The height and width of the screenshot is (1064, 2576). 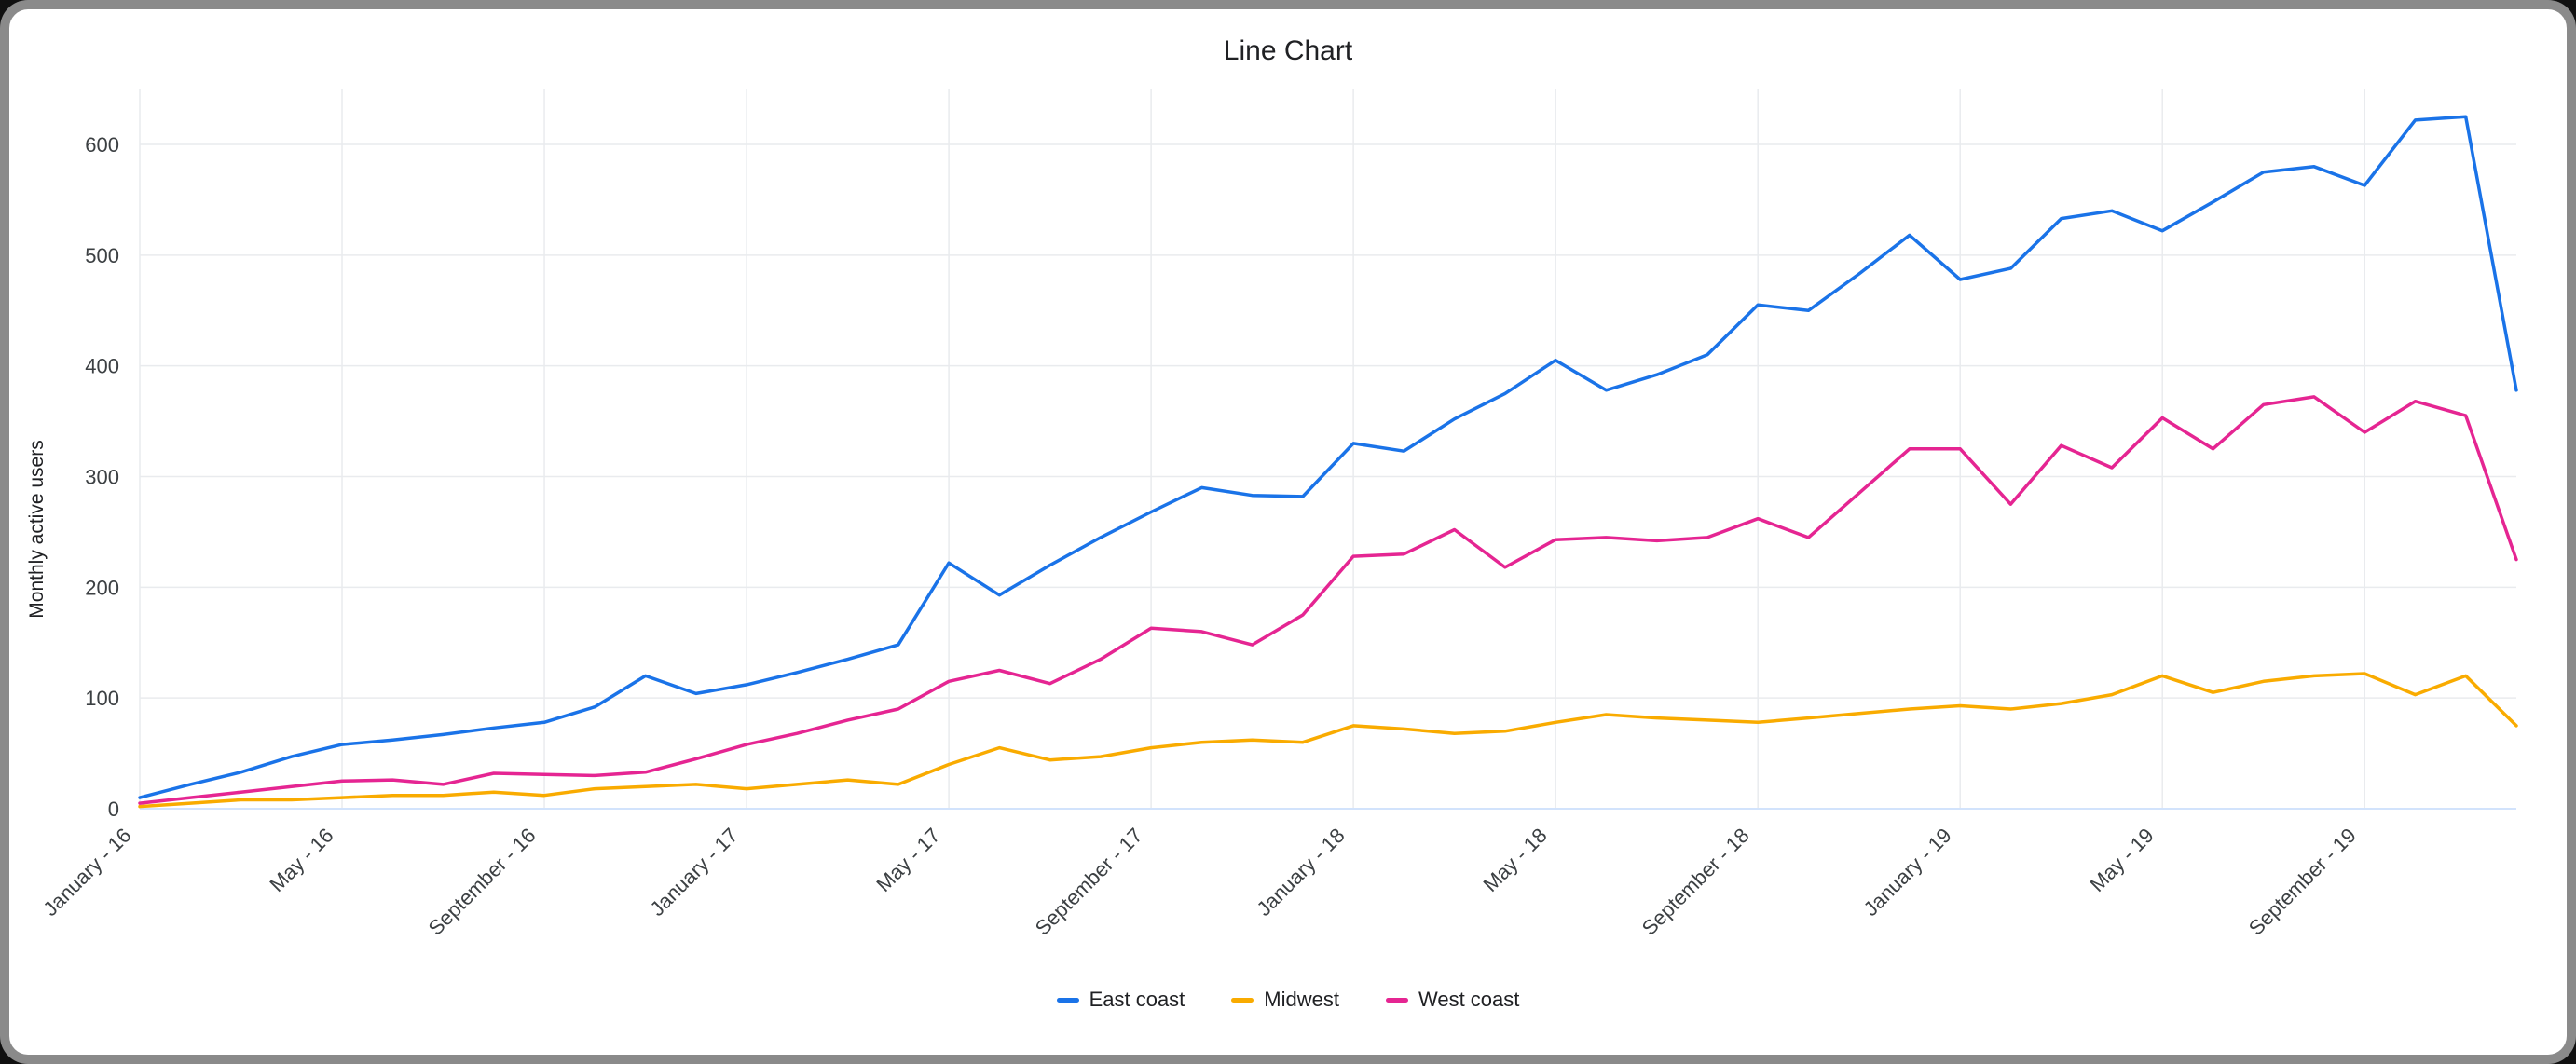 What do you see at coordinates (1907, 872) in the screenshot?
I see `x-tick-label: January - 19` at bounding box center [1907, 872].